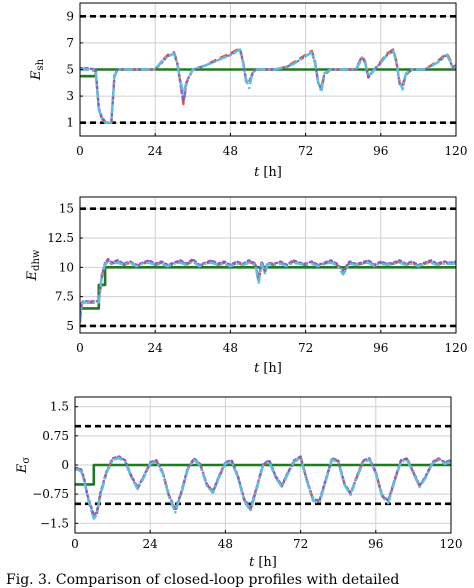 Image resolution: width=474 pixels, height=588 pixels. Describe the element at coordinates (55, 436) in the screenshot. I see `y-tick-label: 0.75` at that location.